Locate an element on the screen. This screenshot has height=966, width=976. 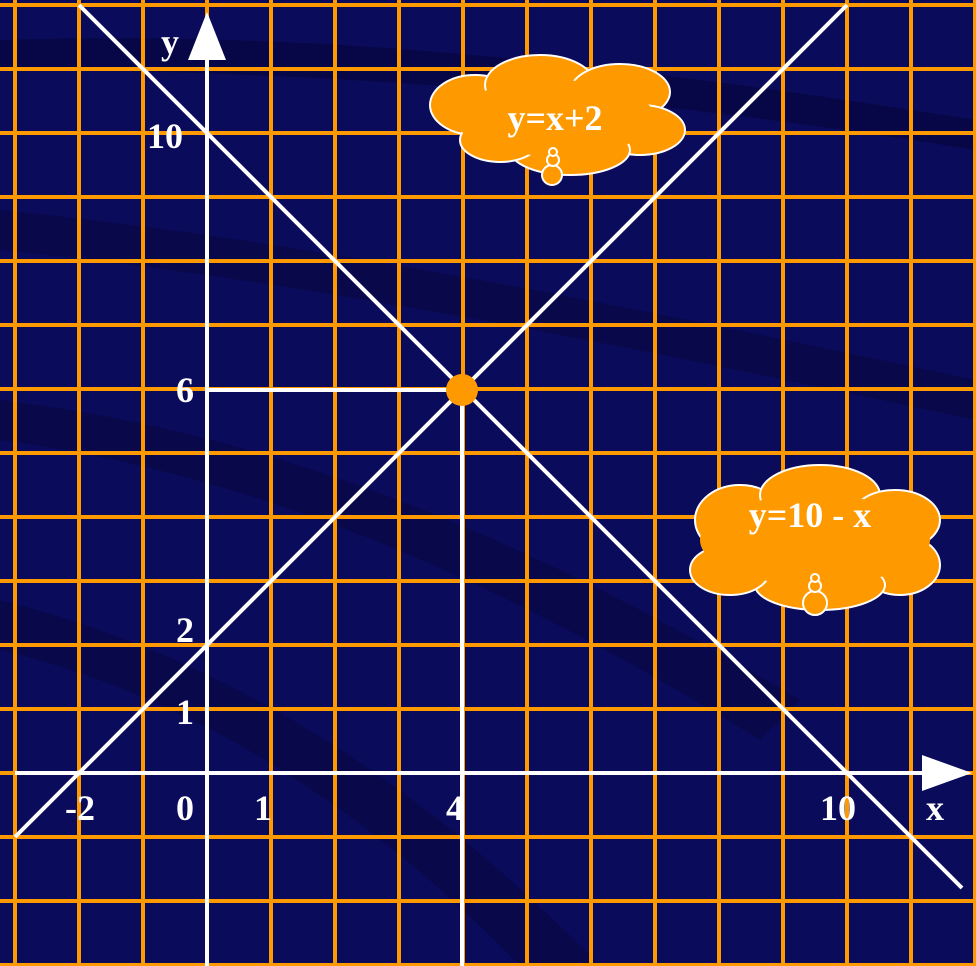
x-tick-label: 4 is located at coordinates (455, 808).